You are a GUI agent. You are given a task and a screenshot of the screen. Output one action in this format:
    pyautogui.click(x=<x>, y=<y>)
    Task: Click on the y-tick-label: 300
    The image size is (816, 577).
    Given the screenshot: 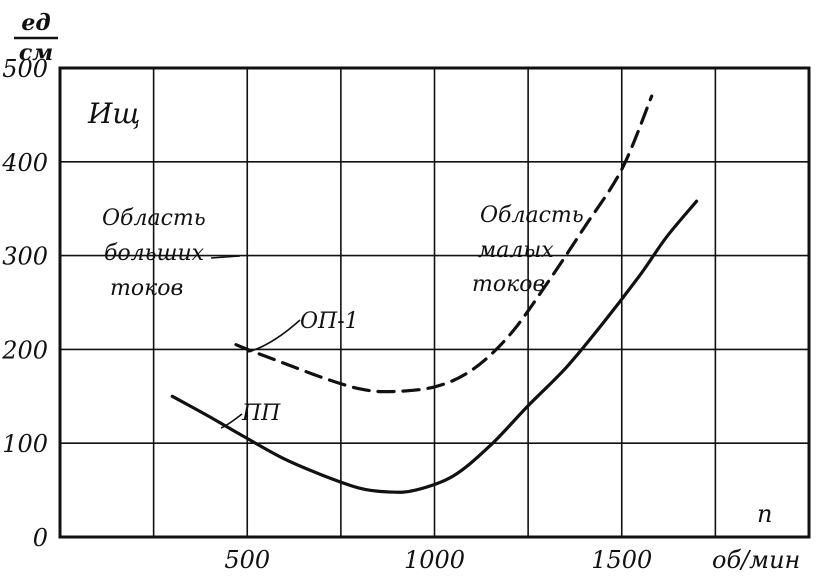 What is the action you would take?
    pyautogui.click(x=25, y=257)
    